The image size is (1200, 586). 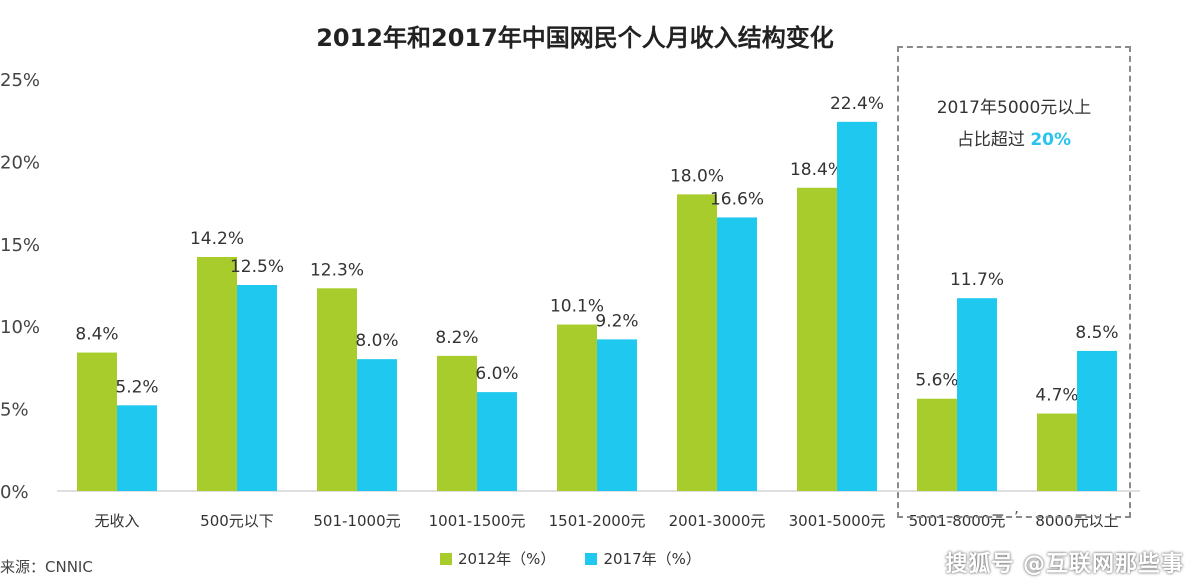 I want to click on data-label-2012: 12.3%, so click(x=337, y=270).